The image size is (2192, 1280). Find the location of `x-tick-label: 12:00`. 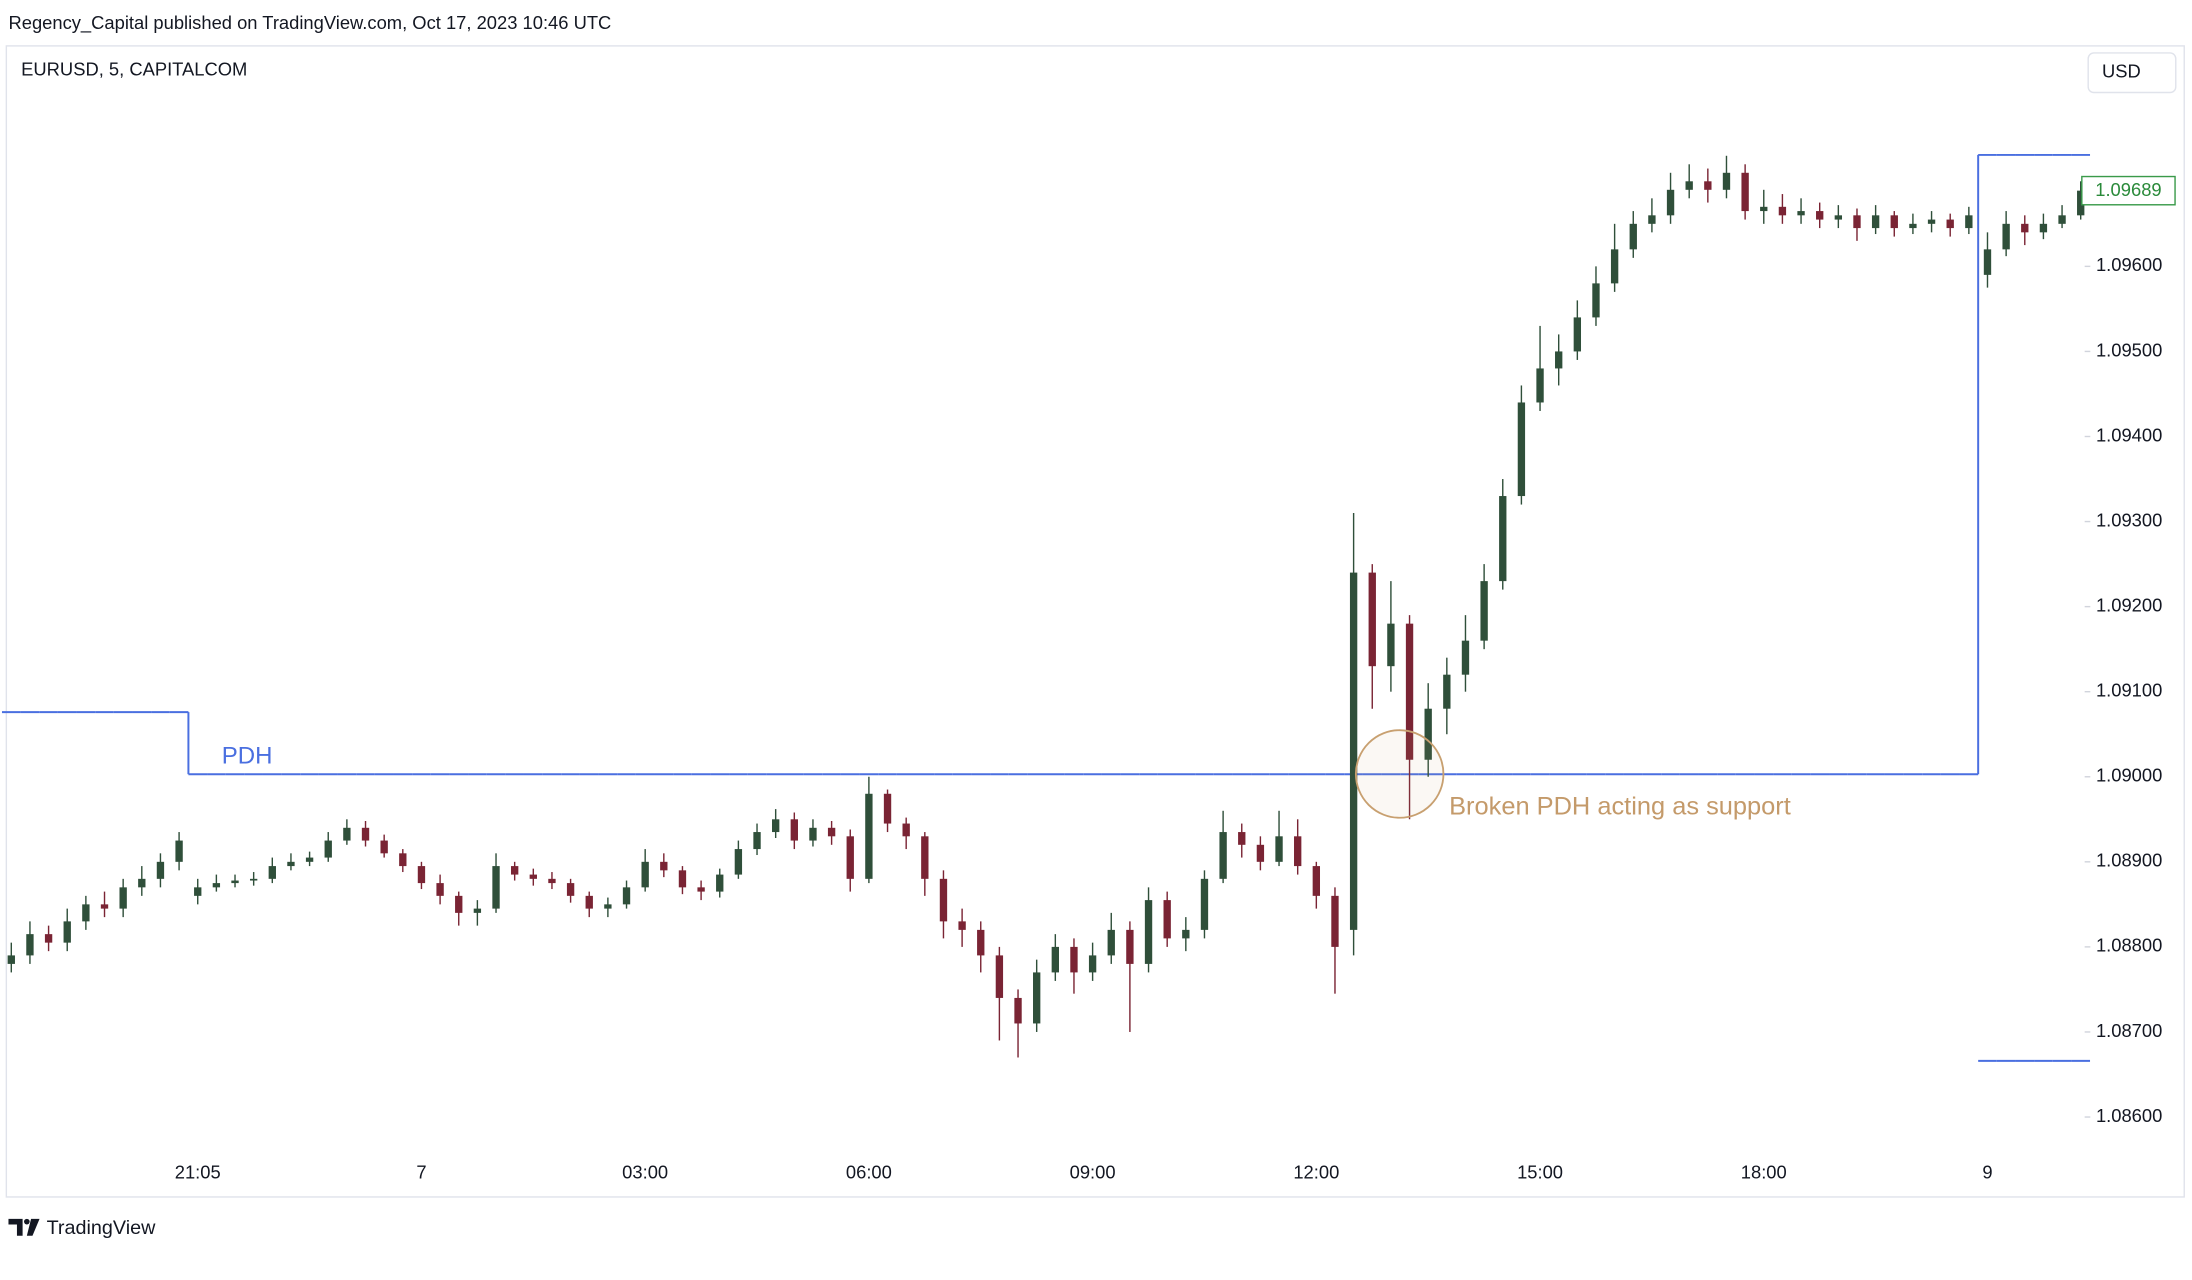

x-tick-label: 12:00 is located at coordinates (1316, 1171).